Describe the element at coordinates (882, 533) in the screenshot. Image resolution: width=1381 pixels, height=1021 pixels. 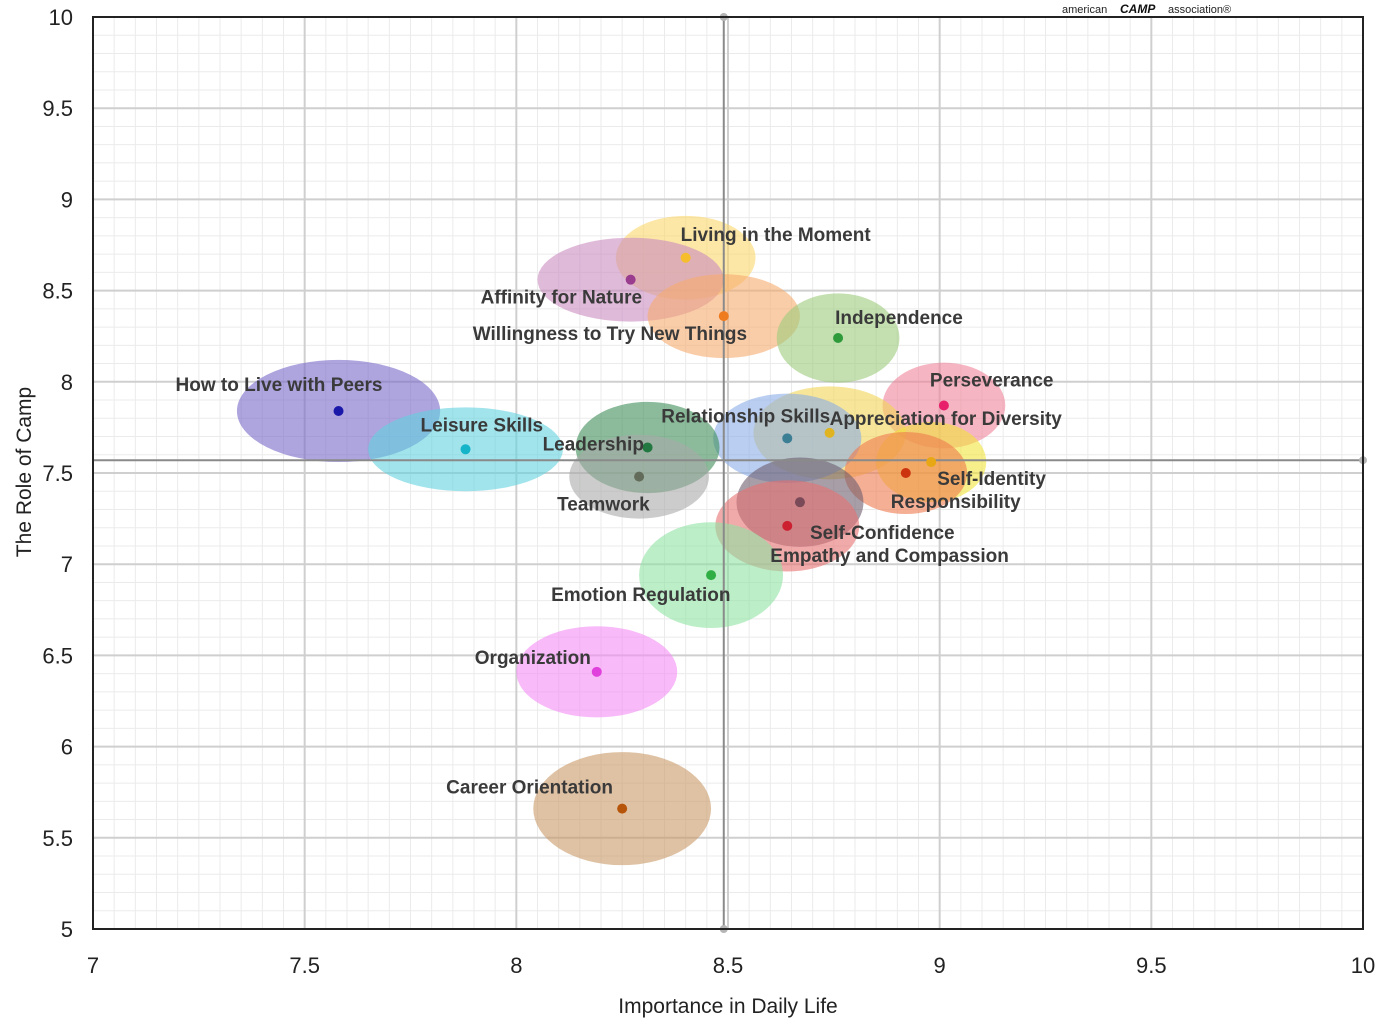
I see `label-self-confidence: Self-Confidence` at that location.